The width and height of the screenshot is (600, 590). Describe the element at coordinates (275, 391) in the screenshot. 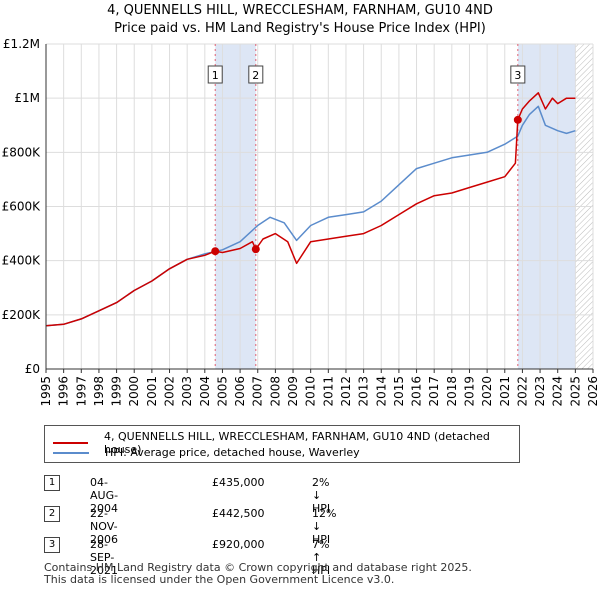

I see `x-tick-label: 2008` at that location.